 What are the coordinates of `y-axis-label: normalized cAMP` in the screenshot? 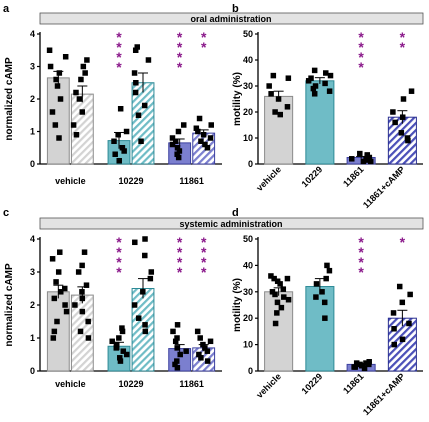 It's located at (9, 99).